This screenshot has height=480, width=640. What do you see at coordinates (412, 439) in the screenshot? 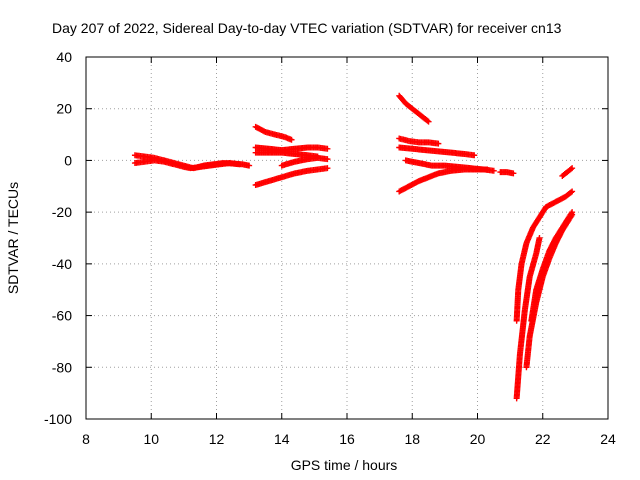
I see `x-tick-label: 18` at bounding box center [412, 439].